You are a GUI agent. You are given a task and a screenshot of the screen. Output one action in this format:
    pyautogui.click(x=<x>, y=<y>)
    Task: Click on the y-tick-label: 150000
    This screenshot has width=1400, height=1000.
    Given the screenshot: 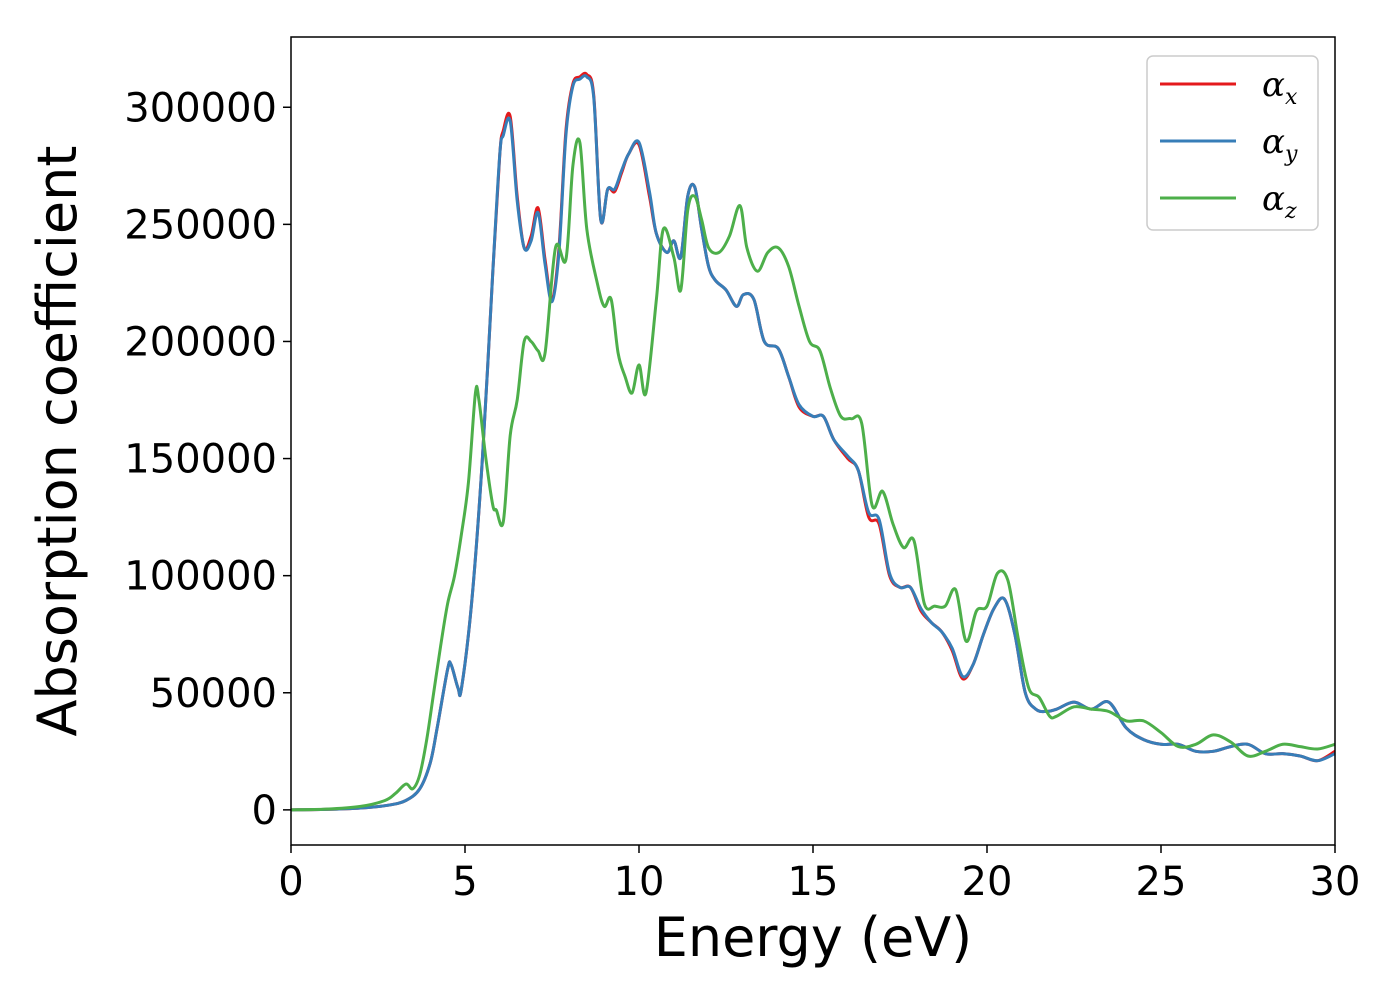 What is the action you would take?
    pyautogui.click(x=200, y=460)
    